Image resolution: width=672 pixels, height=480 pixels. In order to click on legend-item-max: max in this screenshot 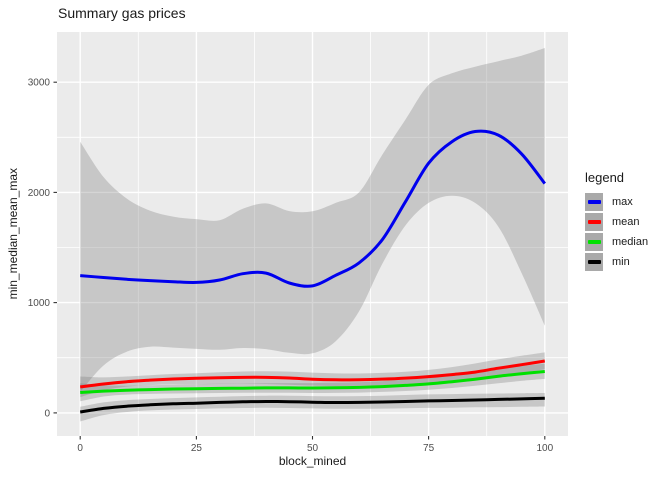, I will do `click(616, 202)`.